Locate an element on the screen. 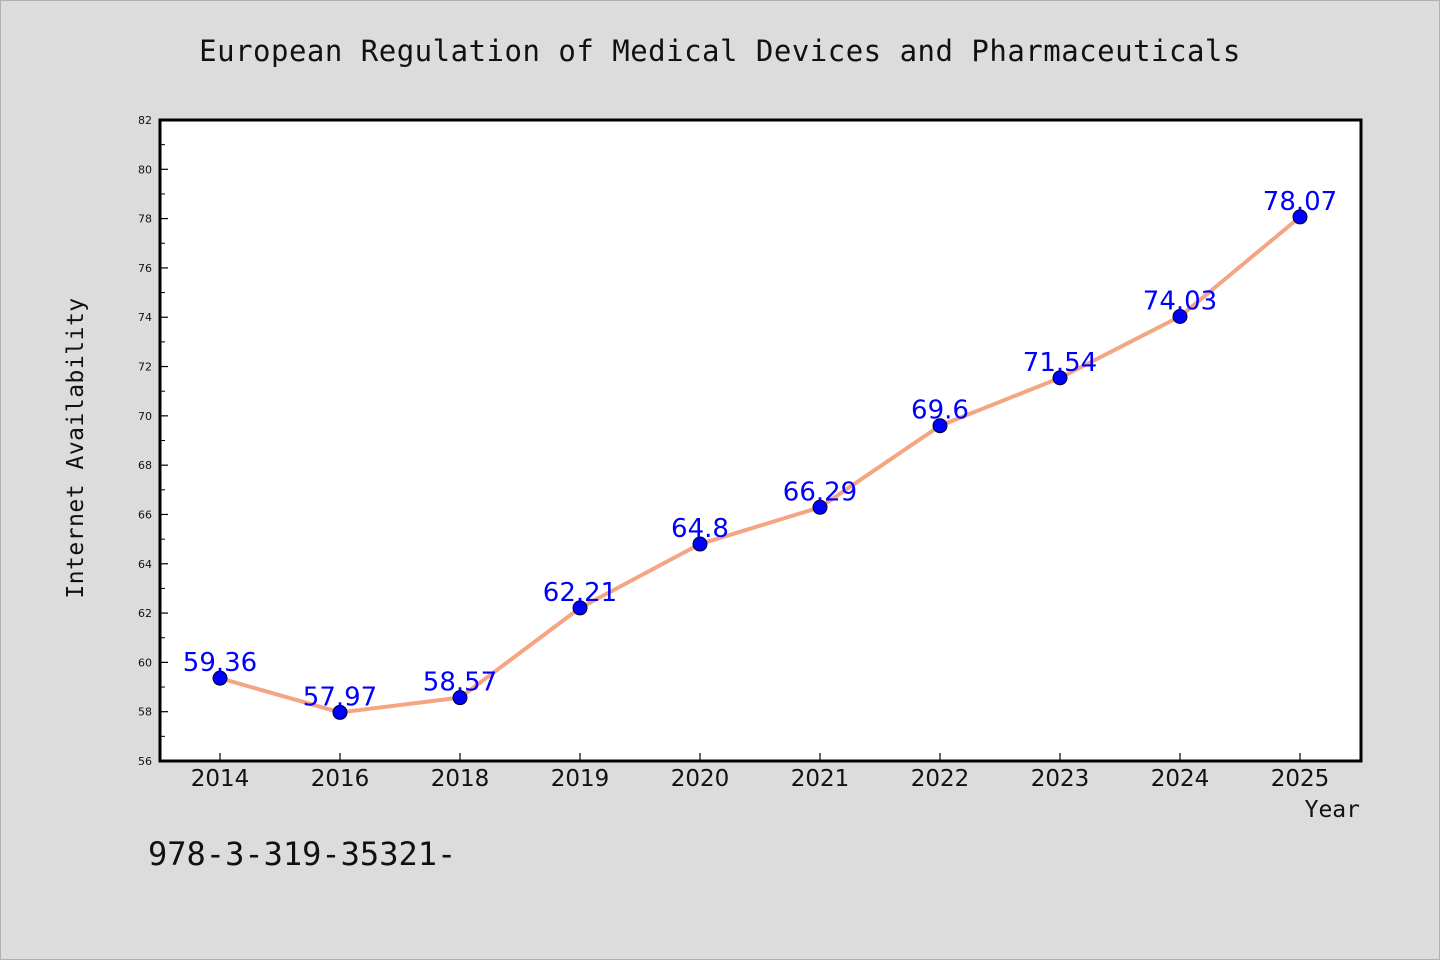  y-axis: 56 58 60 62 64 66 68 70 72 74 76 78 80 82 is located at coordinates (153, 441).